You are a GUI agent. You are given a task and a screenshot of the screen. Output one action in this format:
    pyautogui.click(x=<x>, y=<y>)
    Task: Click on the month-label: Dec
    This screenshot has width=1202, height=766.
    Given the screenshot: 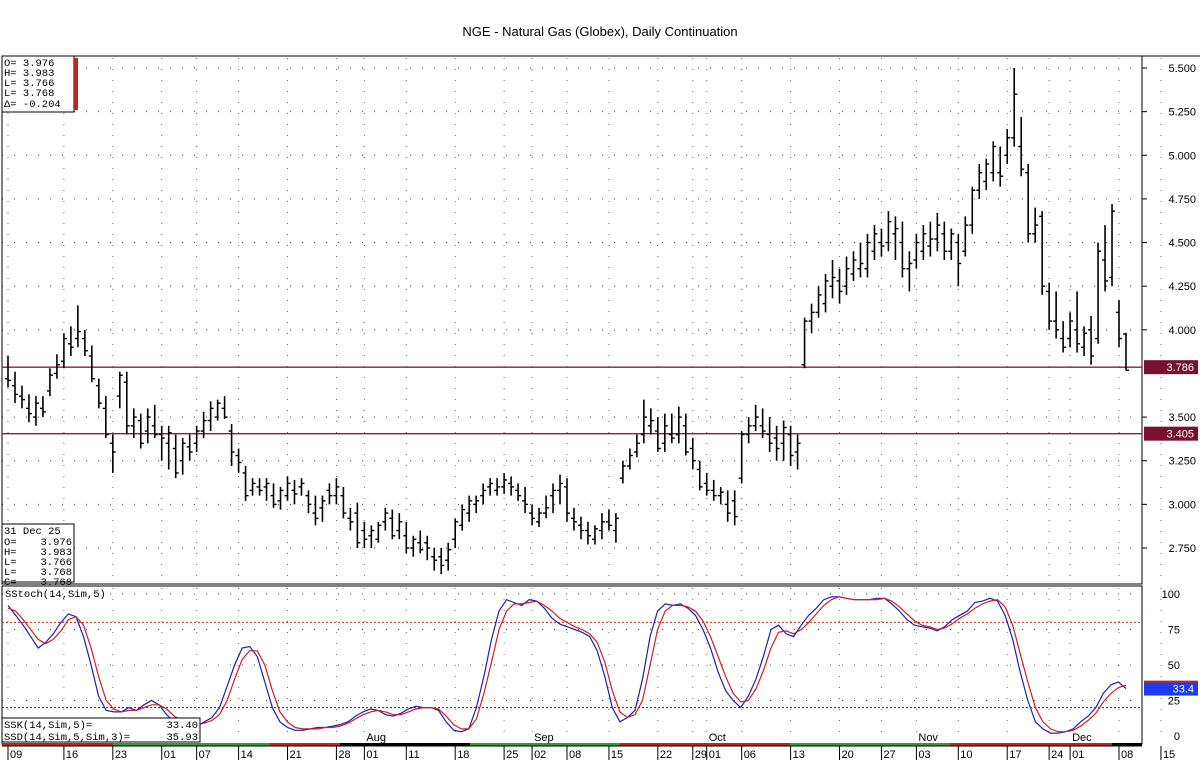 What is the action you would take?
    pyautogui.click(x=1082, y=738)
    